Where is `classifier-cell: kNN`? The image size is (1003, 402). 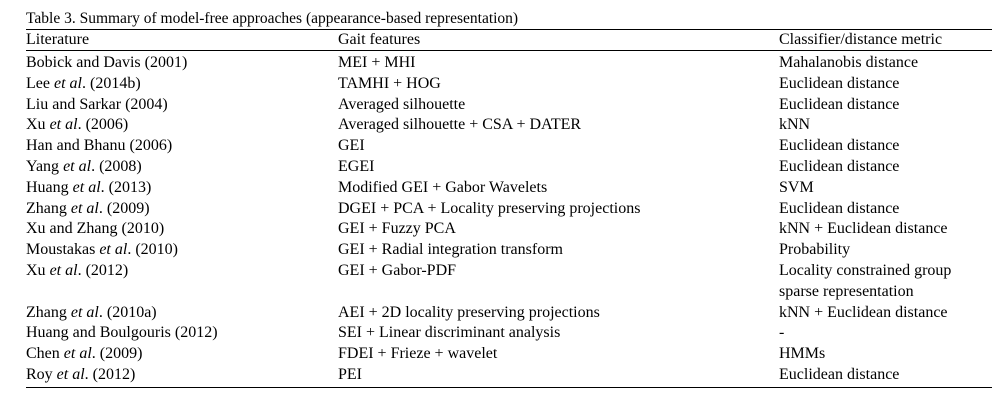 classifier-cell: kNN is located at coordinates (795, 125).